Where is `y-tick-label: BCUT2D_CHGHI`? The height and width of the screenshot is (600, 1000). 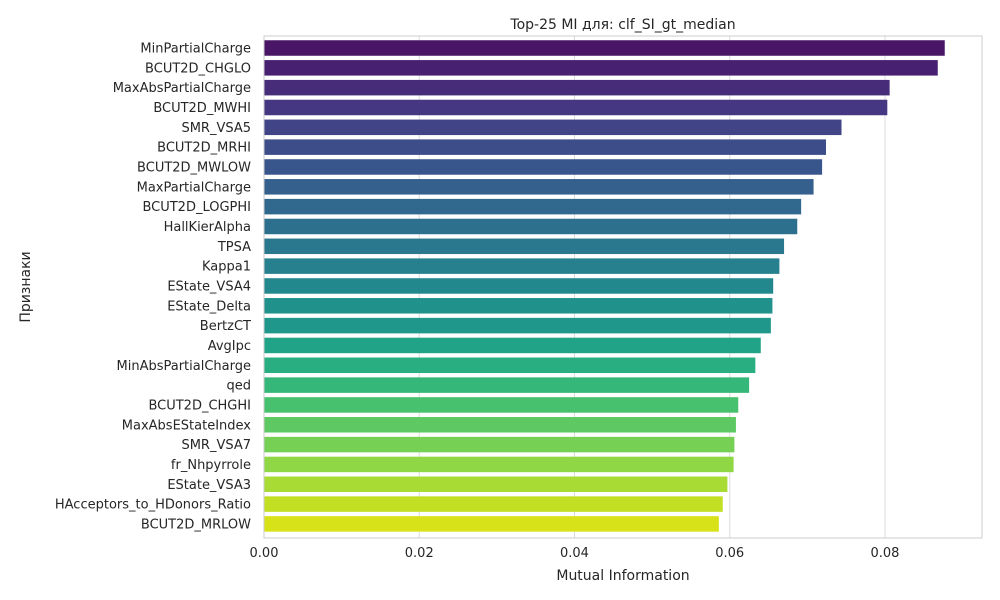
y-tick-label: BCUT2D_CHGHI is located at coordinates (199, 405).